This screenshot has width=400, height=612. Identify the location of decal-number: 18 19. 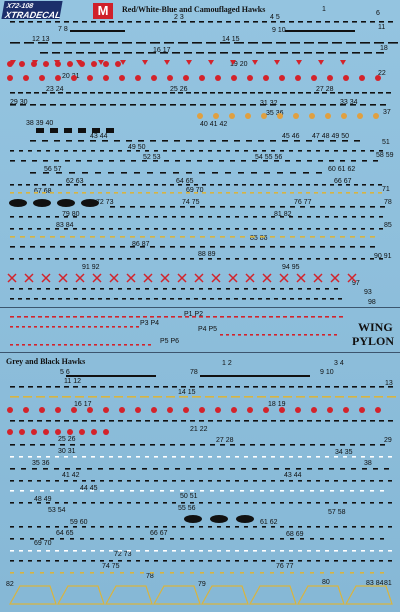
(277, 404).